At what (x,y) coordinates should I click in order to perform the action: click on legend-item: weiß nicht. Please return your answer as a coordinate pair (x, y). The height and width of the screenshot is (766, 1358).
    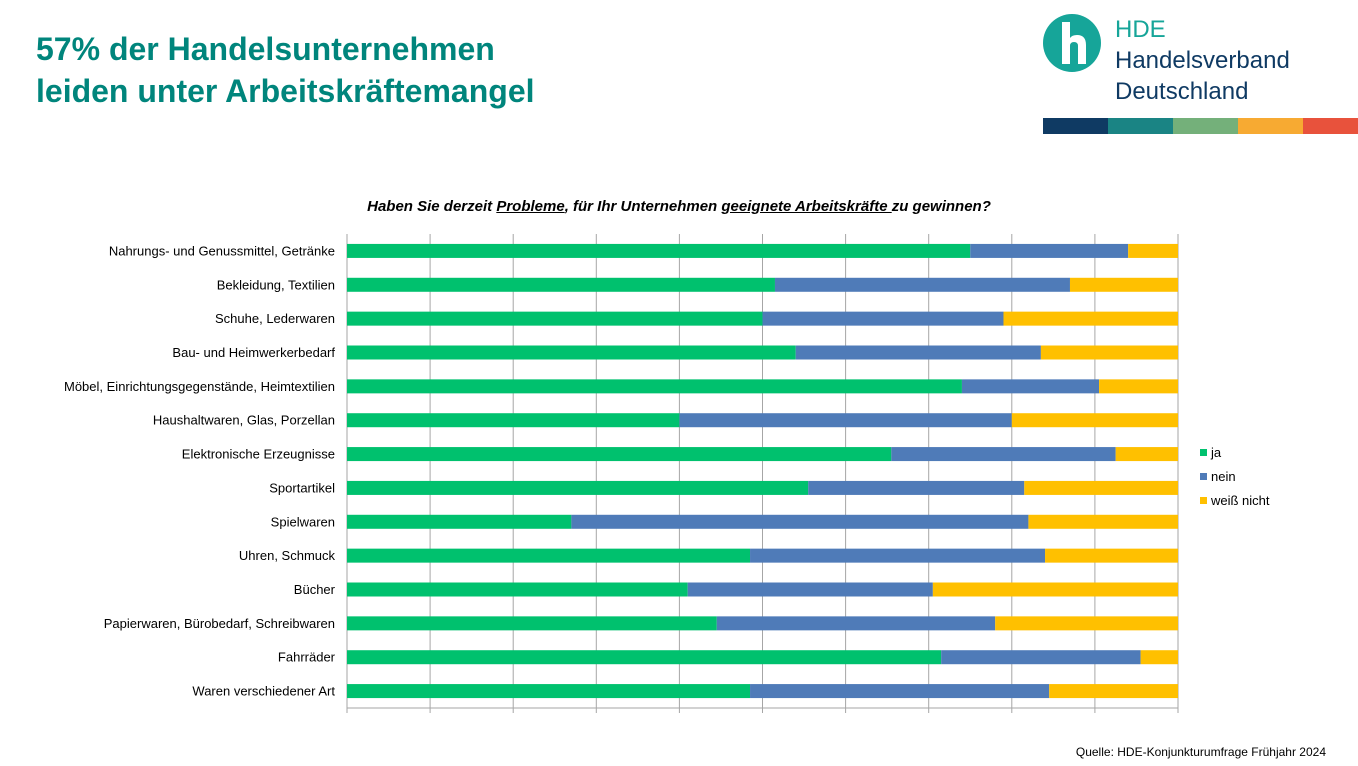
    Looking at the image, I should click on (1235, 500).